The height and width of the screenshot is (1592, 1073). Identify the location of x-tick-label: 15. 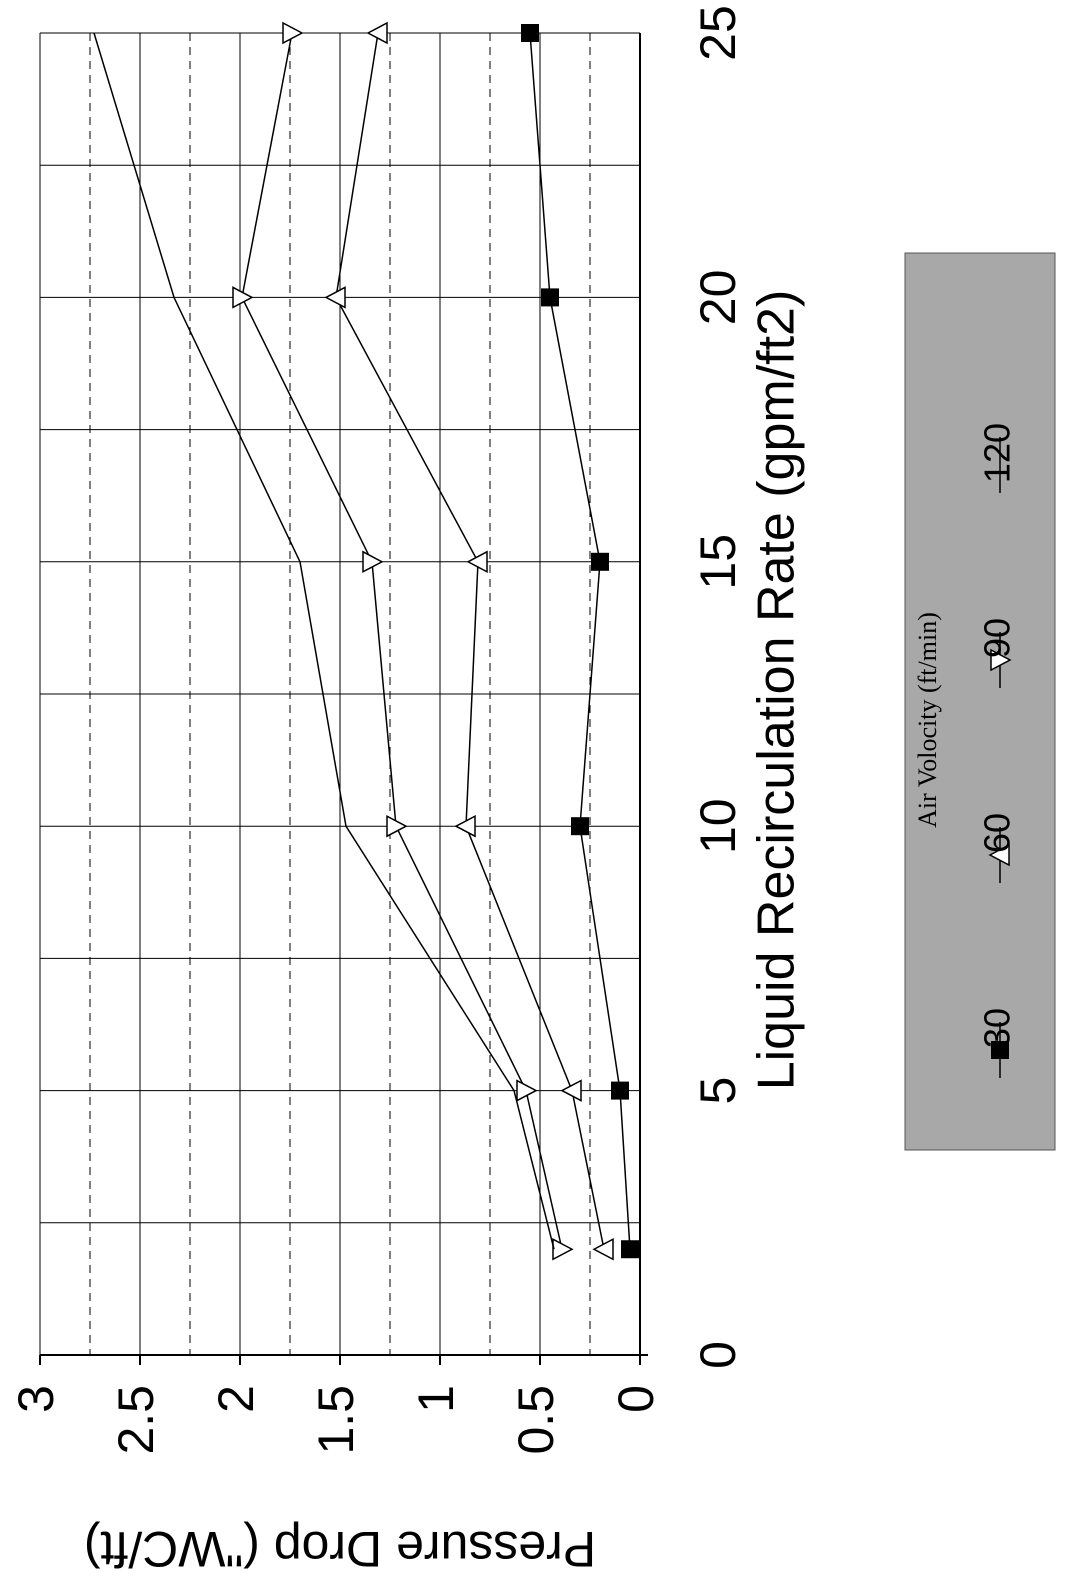
(718, 562).